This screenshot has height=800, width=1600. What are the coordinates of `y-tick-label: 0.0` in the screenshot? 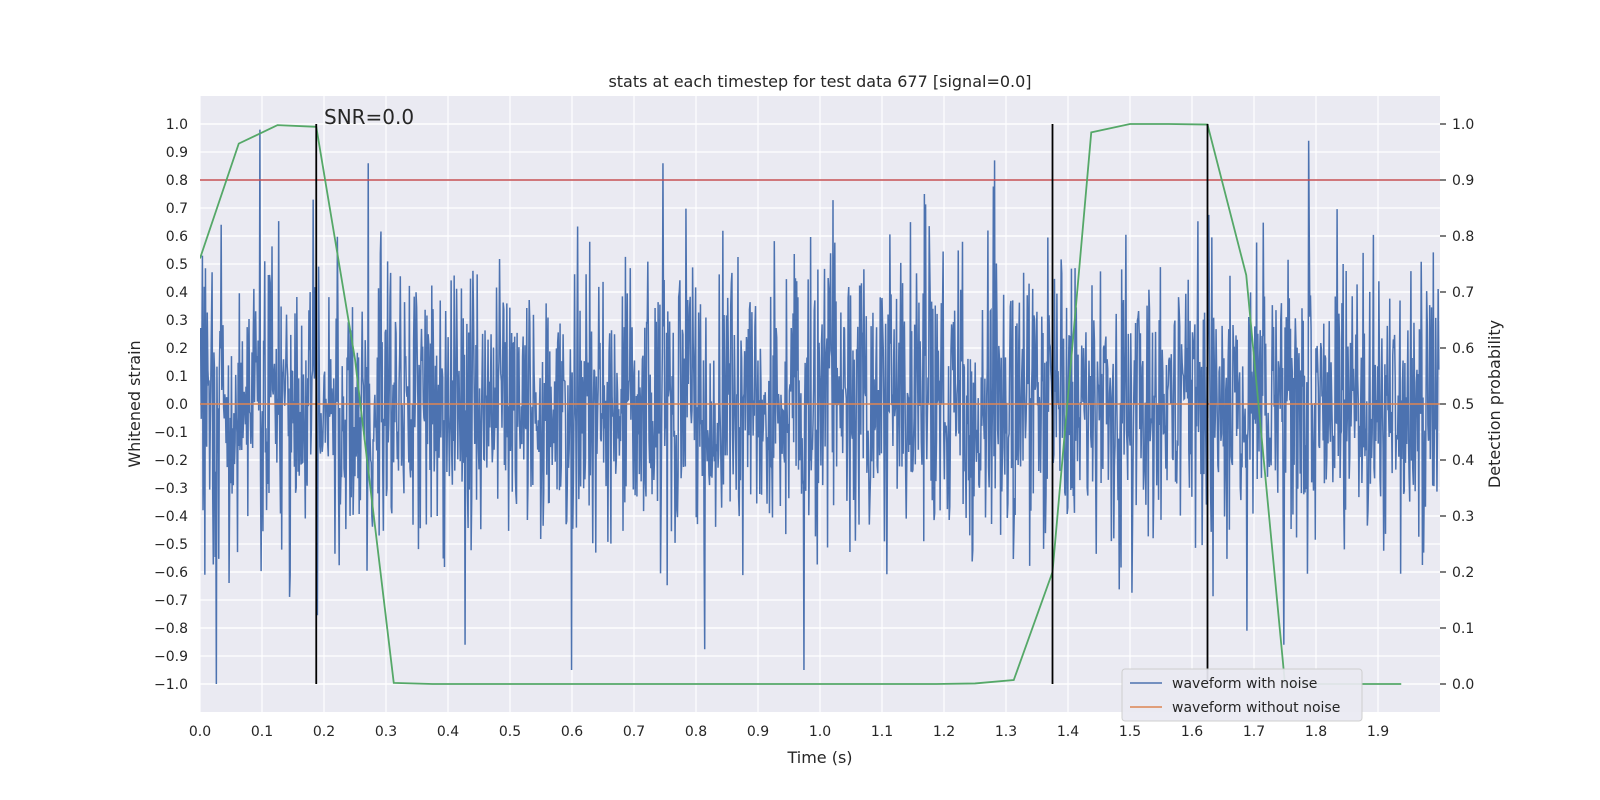 It's located at (177, 405).